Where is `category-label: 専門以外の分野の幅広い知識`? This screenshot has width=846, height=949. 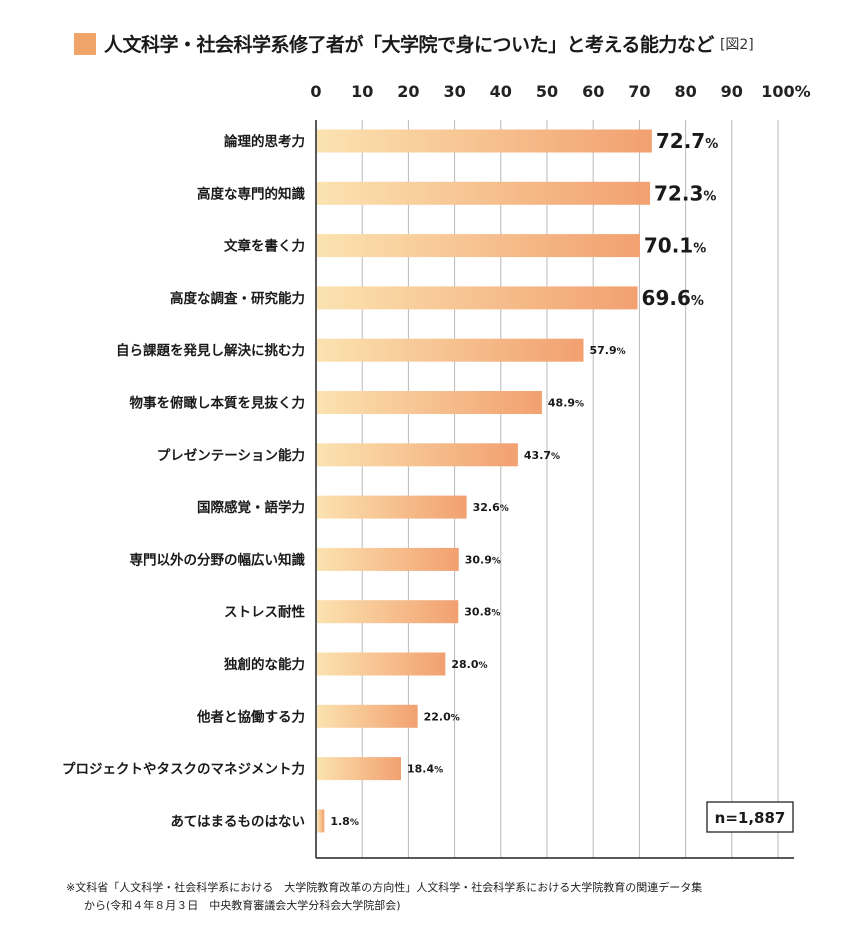 category-label: 専門以外の分野の幅広い知識 is located at coordinates (218, 559).